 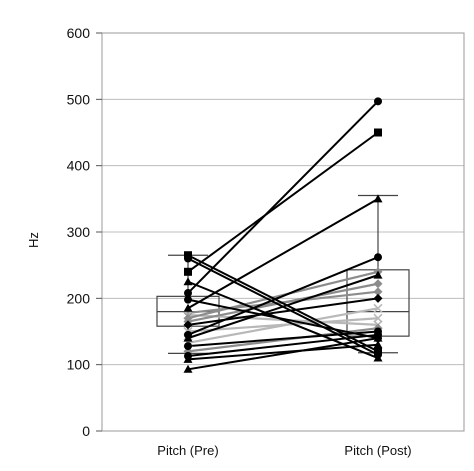 I want to click on y-tick-label: 200, so click(x=79, y=298).